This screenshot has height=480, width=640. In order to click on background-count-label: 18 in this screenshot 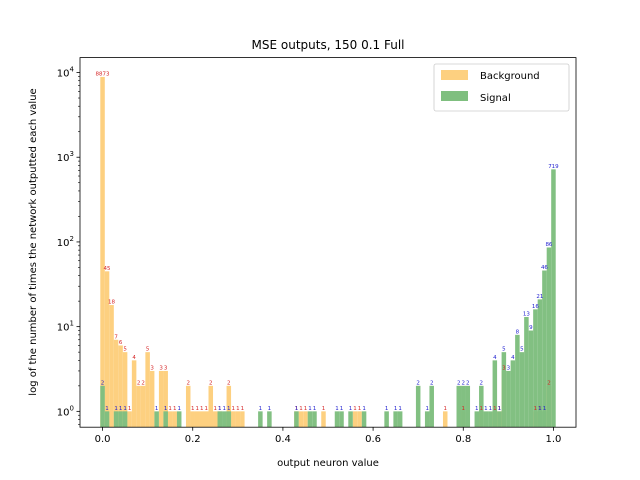, I will do `click(111, 303)`.